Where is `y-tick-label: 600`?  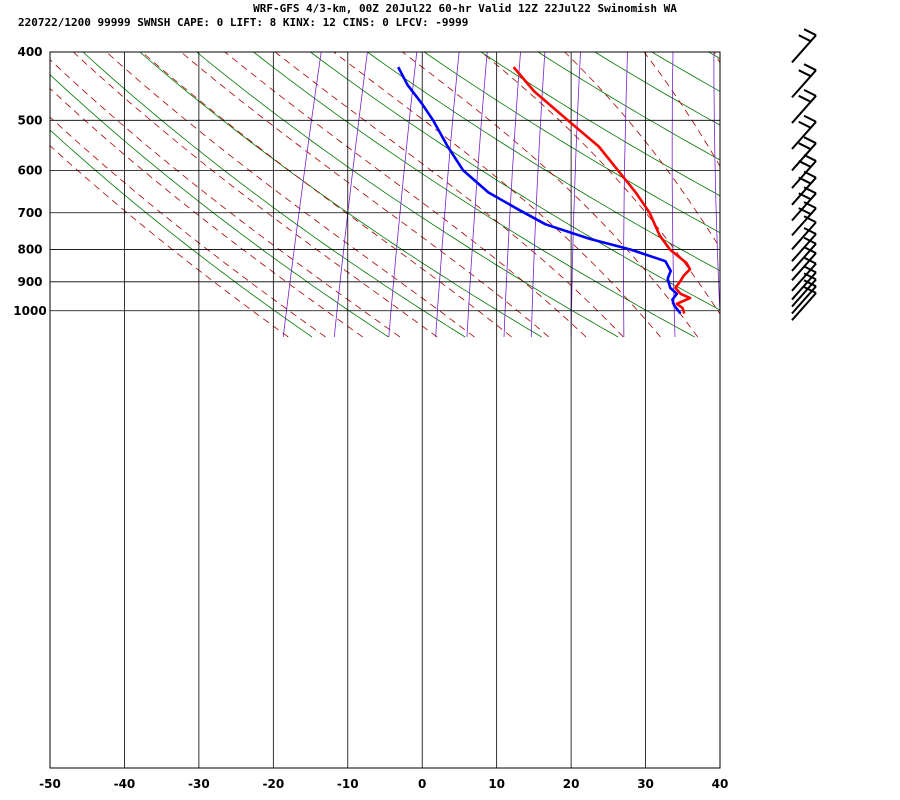
y-tick-label: 600 is located at coordinates (29, 170).